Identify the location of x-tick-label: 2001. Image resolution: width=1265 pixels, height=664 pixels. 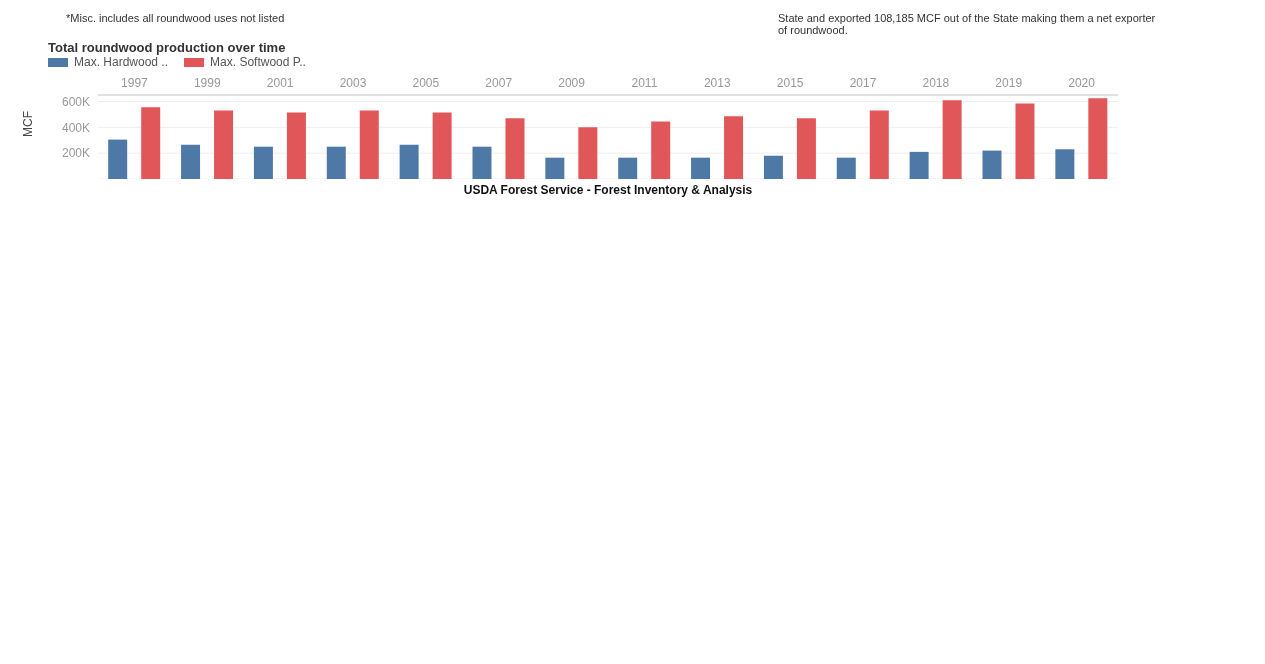
(280, 83).